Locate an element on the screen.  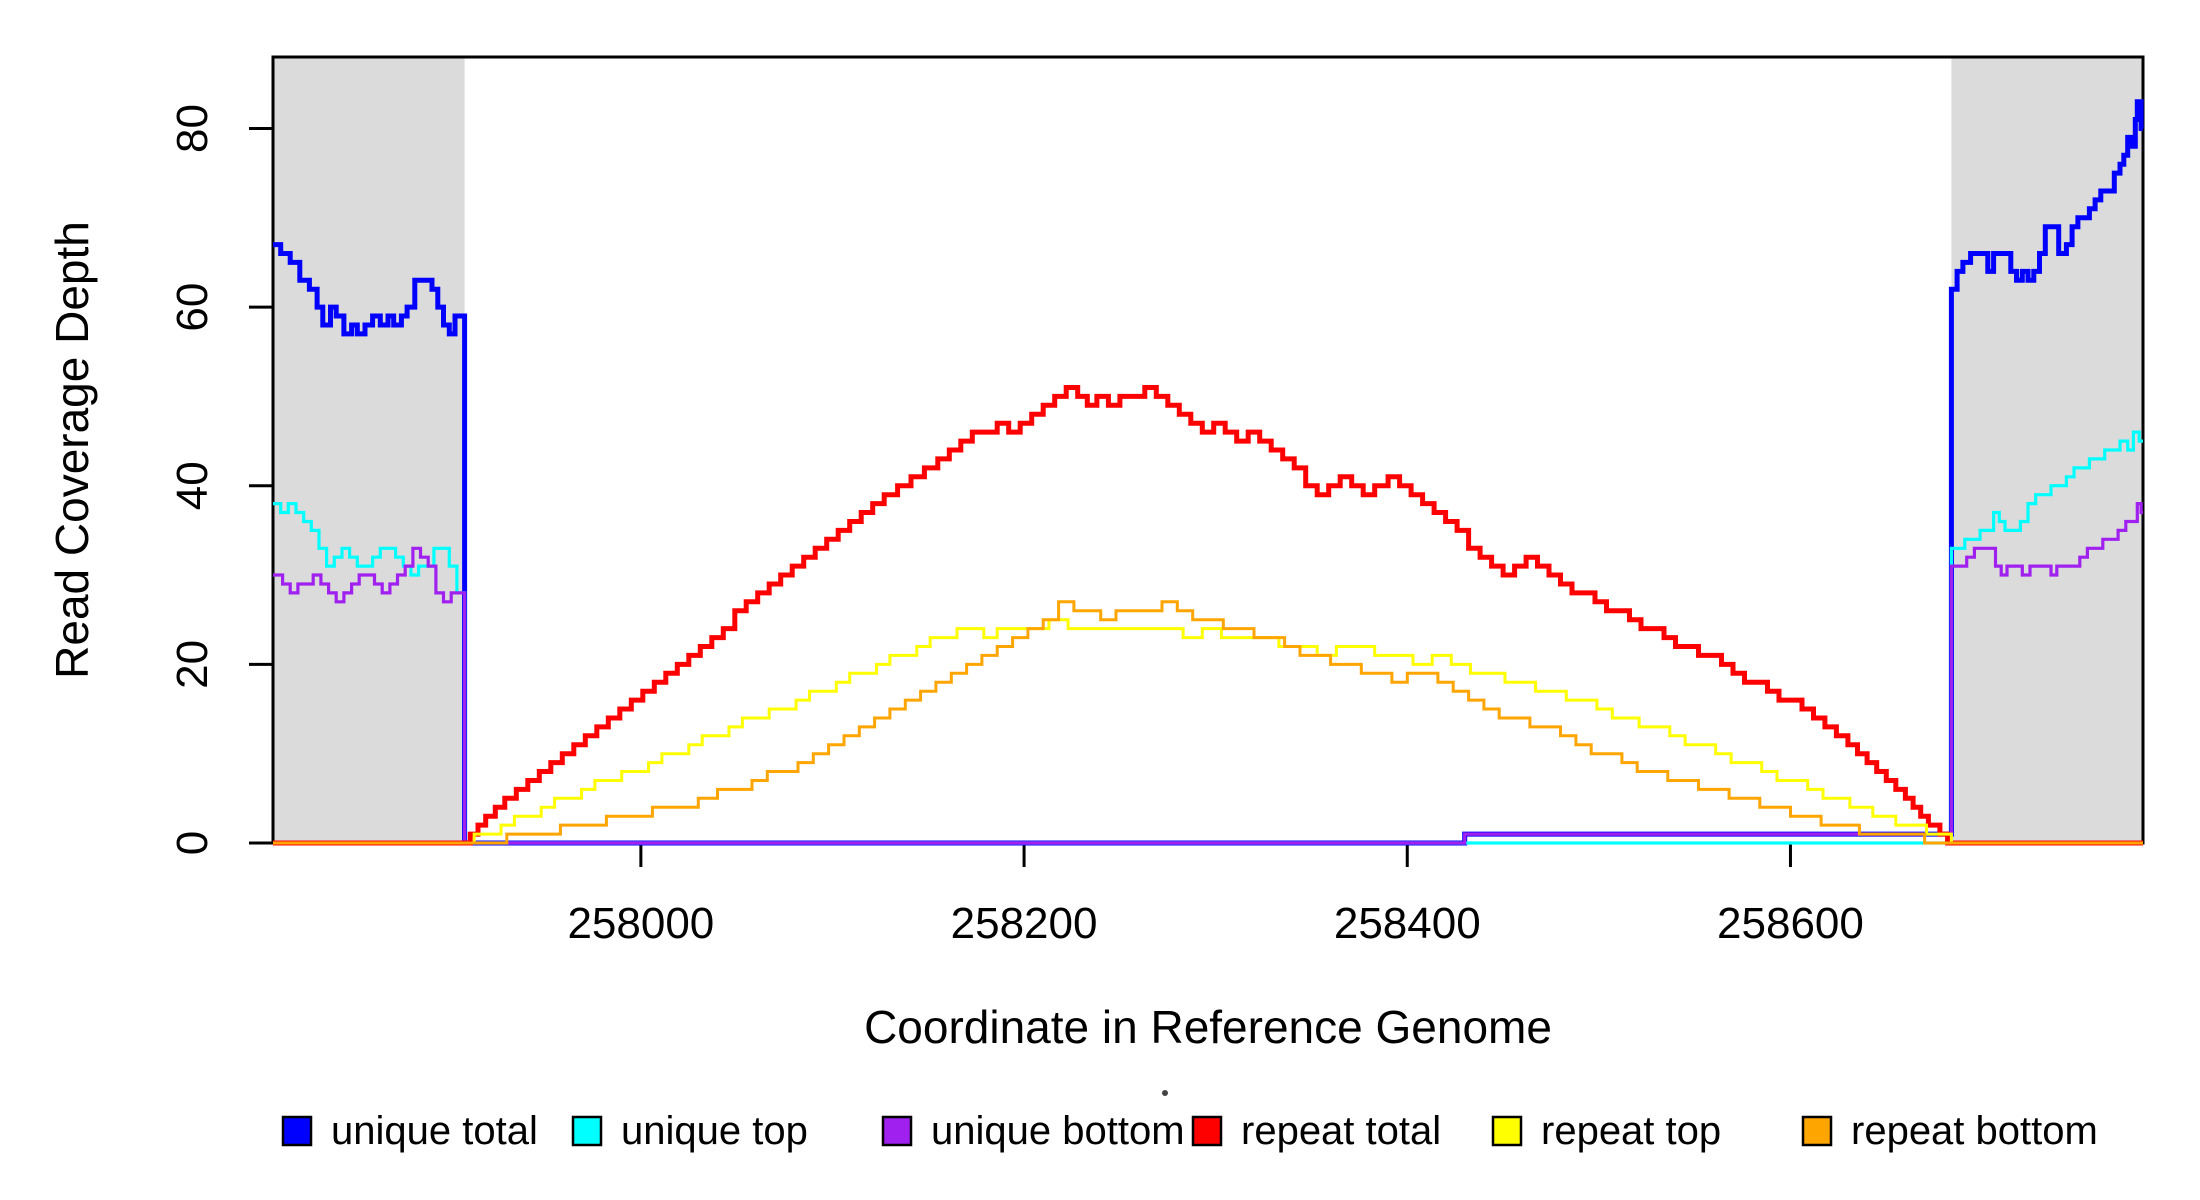
legend-item-unique-top: unique top is located at coordinates (689, 1131).